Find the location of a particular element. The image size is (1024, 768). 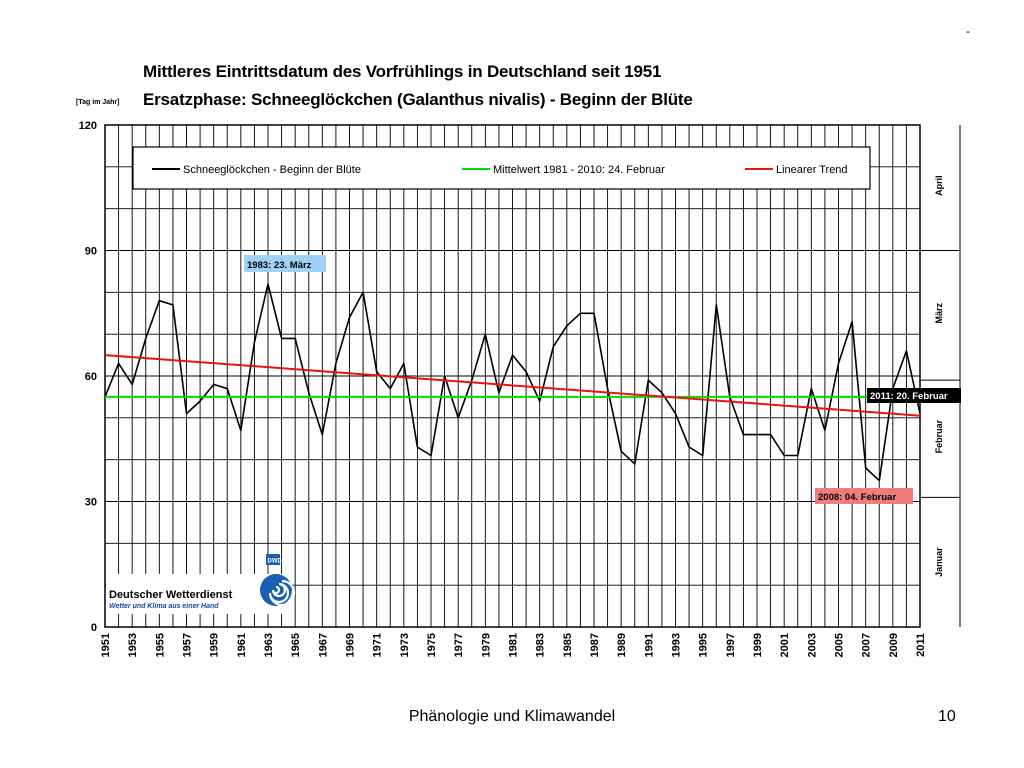

x-tick-label: 1955 is located at coordinates (160, 645).